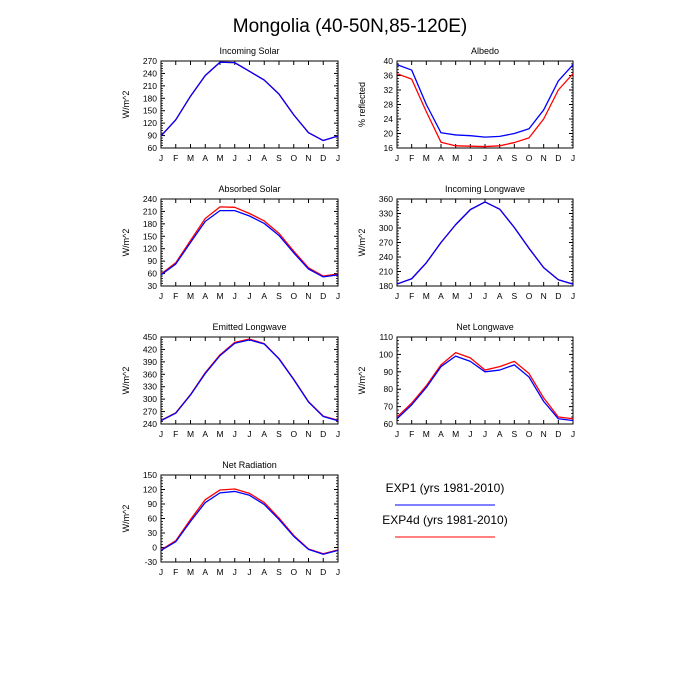  What do you see at coordinates (389, 407) in the screenshot?
I see `net-longwave-ytick-label: 70` at bounding box center [389, 407].